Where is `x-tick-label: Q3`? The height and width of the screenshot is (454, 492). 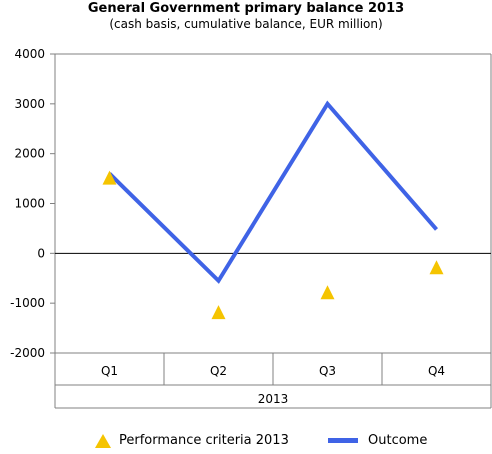
x-tick-label: Q3 is located at coordinates (327, 371).